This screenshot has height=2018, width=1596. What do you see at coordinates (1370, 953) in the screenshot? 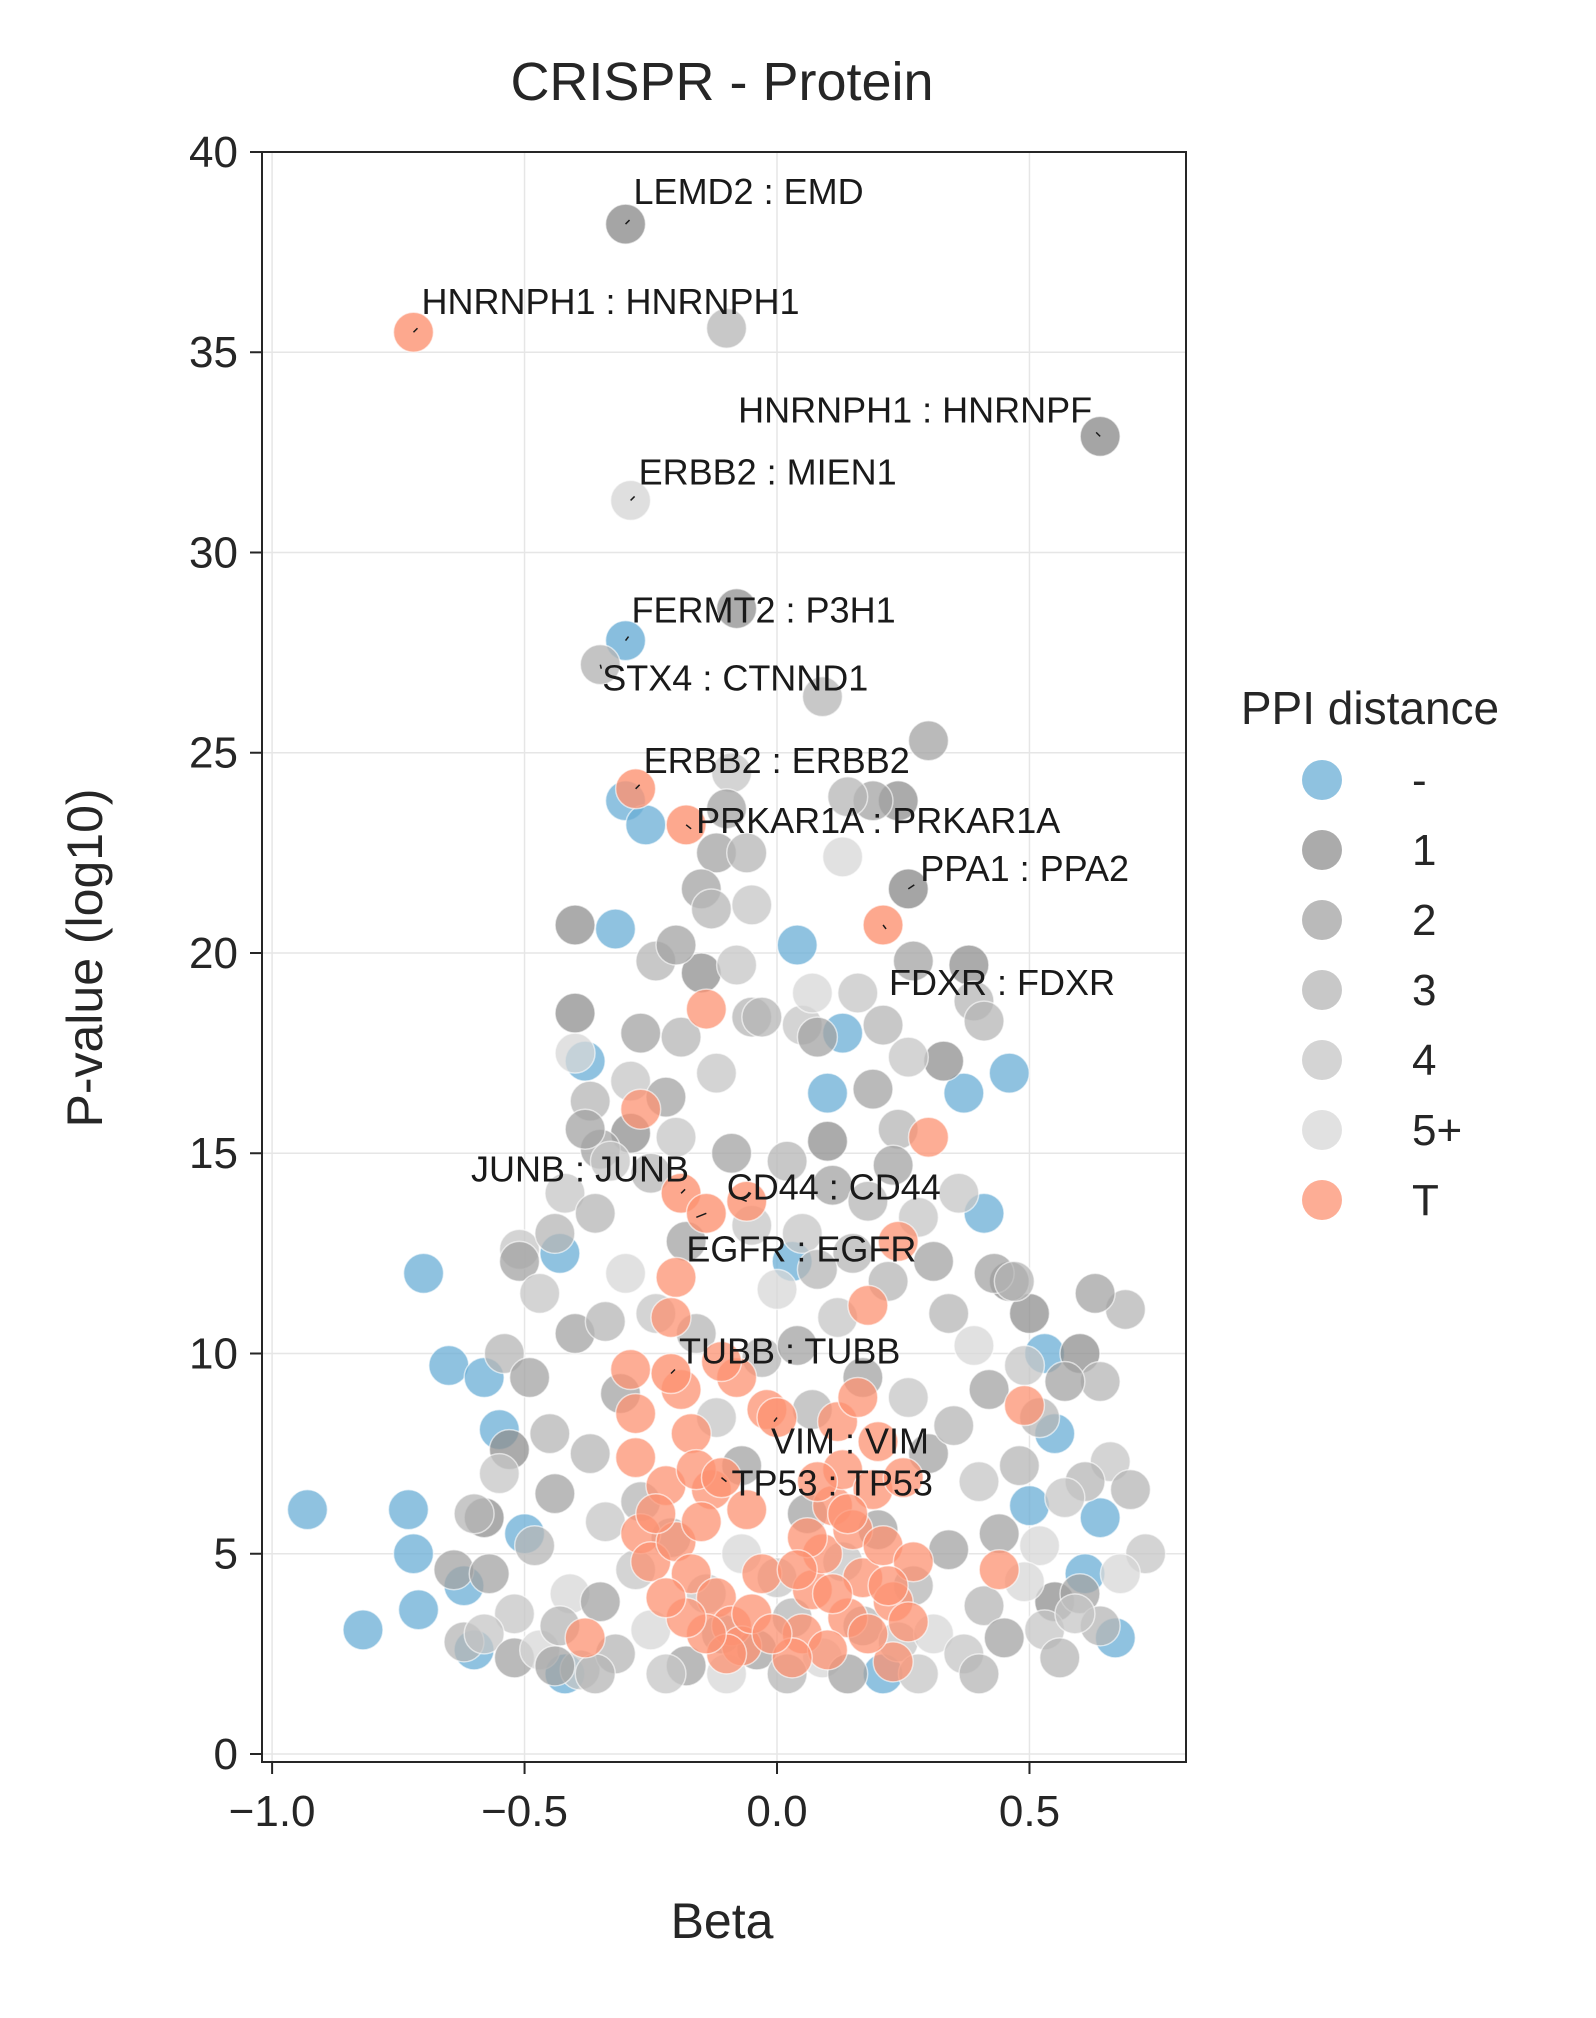
I see `legend: PPI distance - 1 2 3 4 5+ T` at bounding box center [1370, 953].